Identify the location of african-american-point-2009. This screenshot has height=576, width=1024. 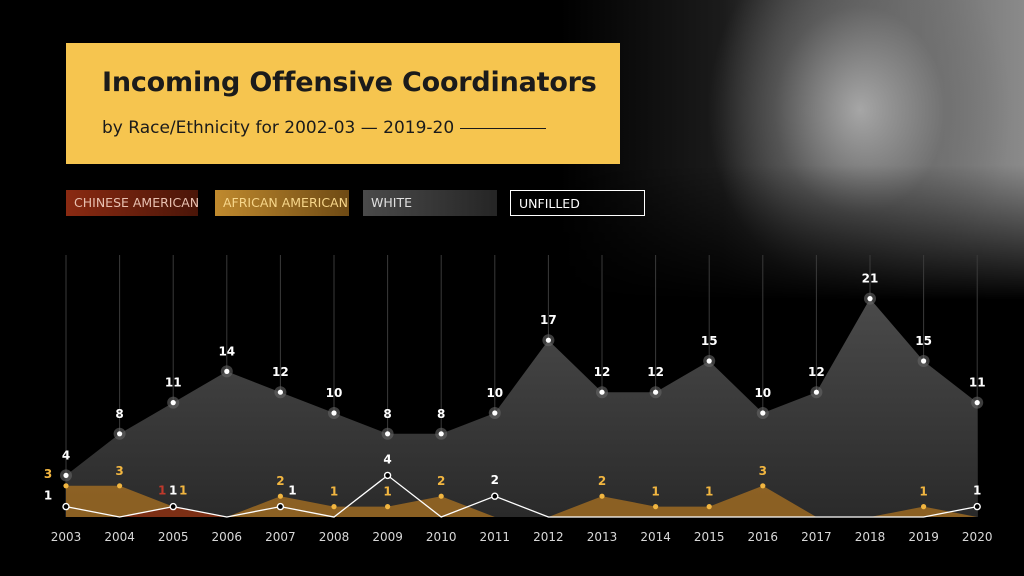
(388, 507).